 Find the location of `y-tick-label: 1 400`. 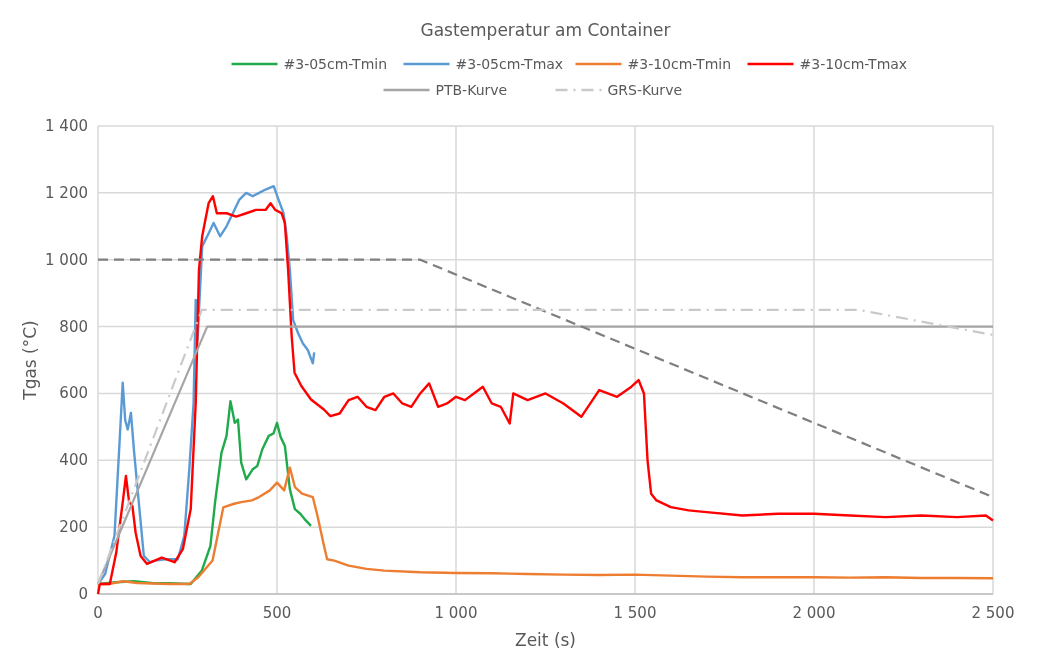

y-tick-label: 1 400 is located at coordinates (66, 126).